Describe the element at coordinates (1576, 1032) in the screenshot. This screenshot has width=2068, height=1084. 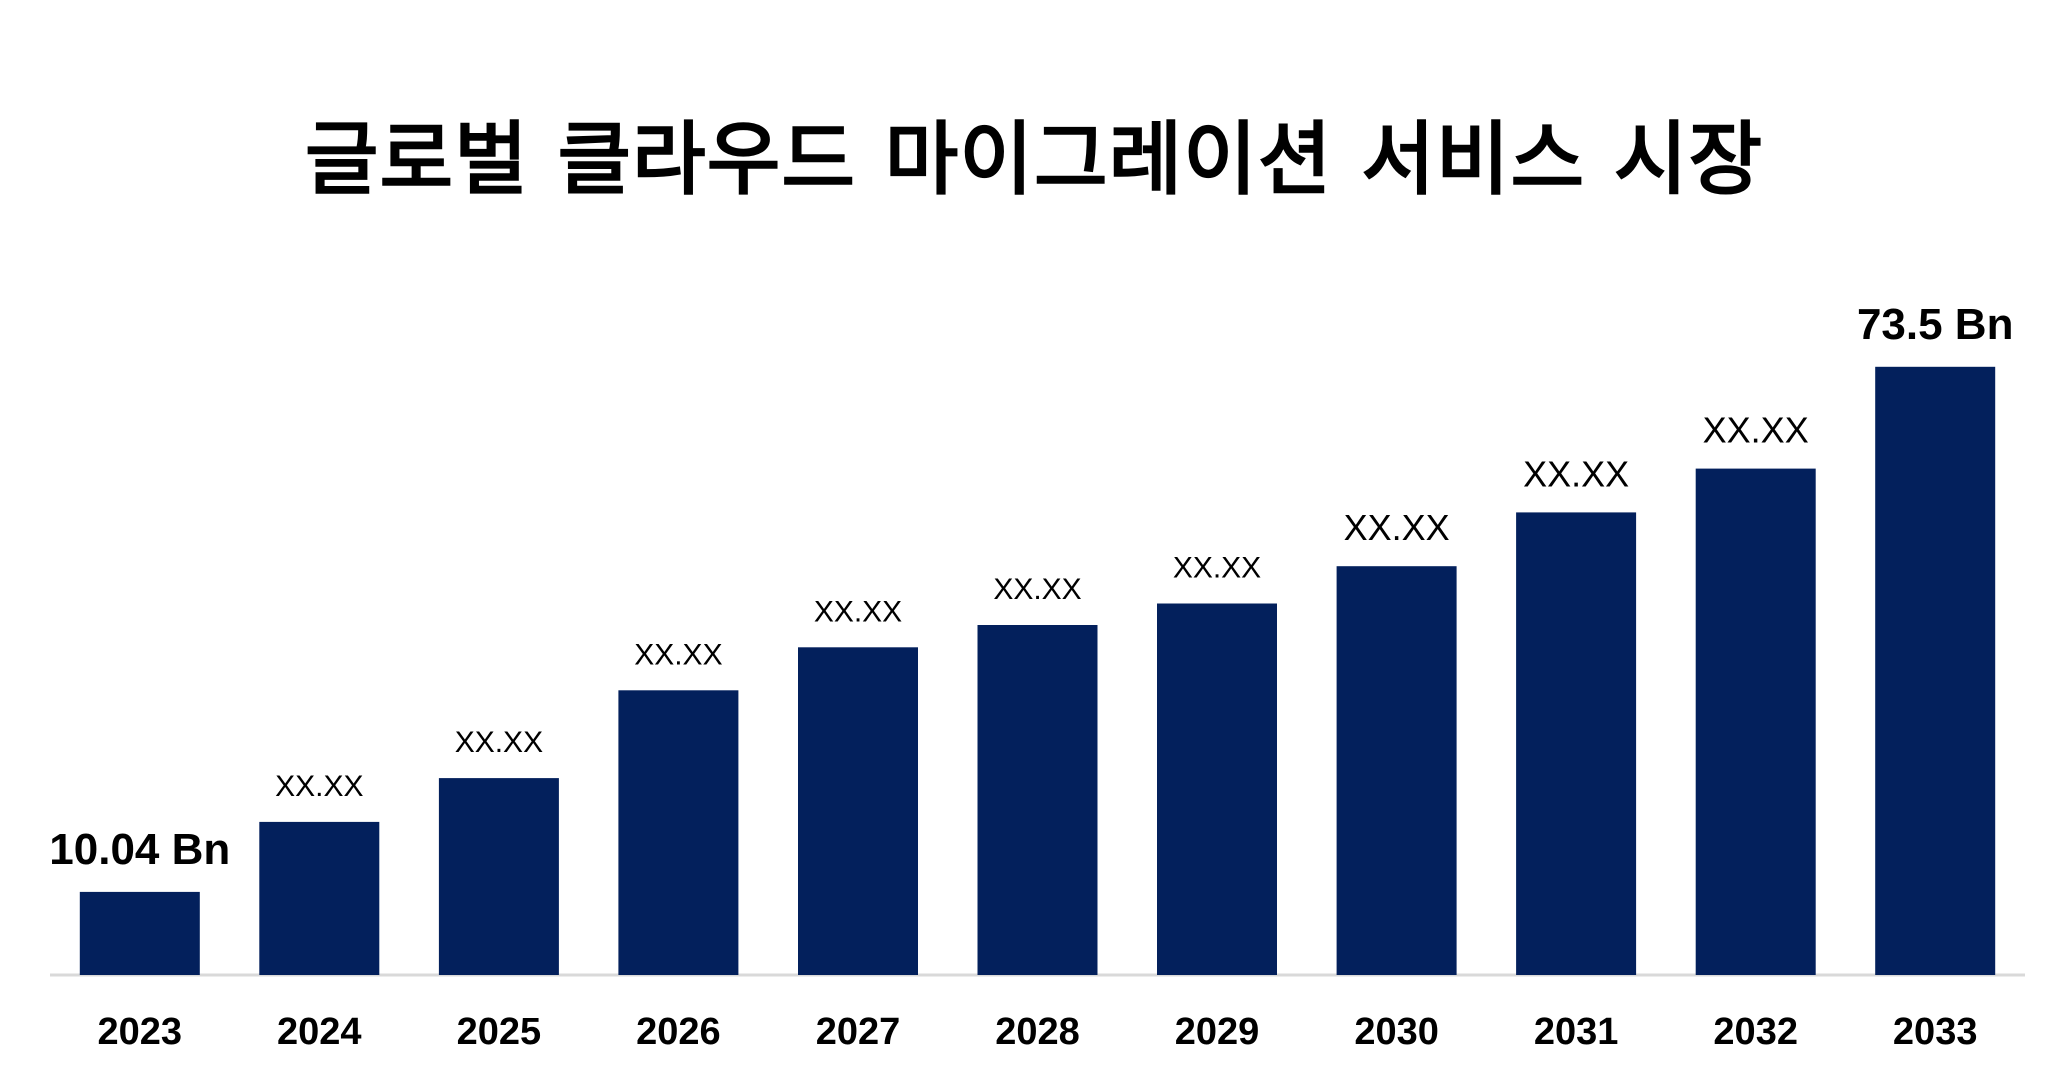
I see `x-tick-label-2031: 2031` at that location.